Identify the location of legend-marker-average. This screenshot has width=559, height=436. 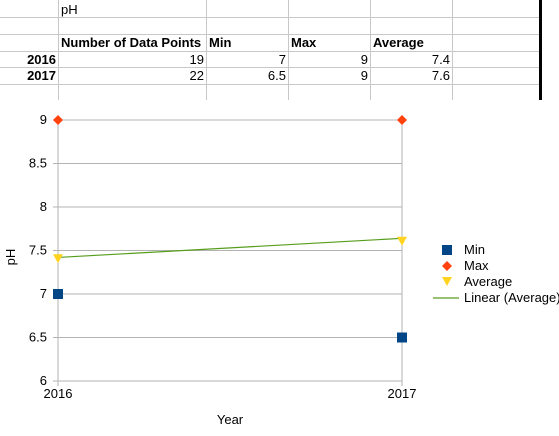
(447, 281).